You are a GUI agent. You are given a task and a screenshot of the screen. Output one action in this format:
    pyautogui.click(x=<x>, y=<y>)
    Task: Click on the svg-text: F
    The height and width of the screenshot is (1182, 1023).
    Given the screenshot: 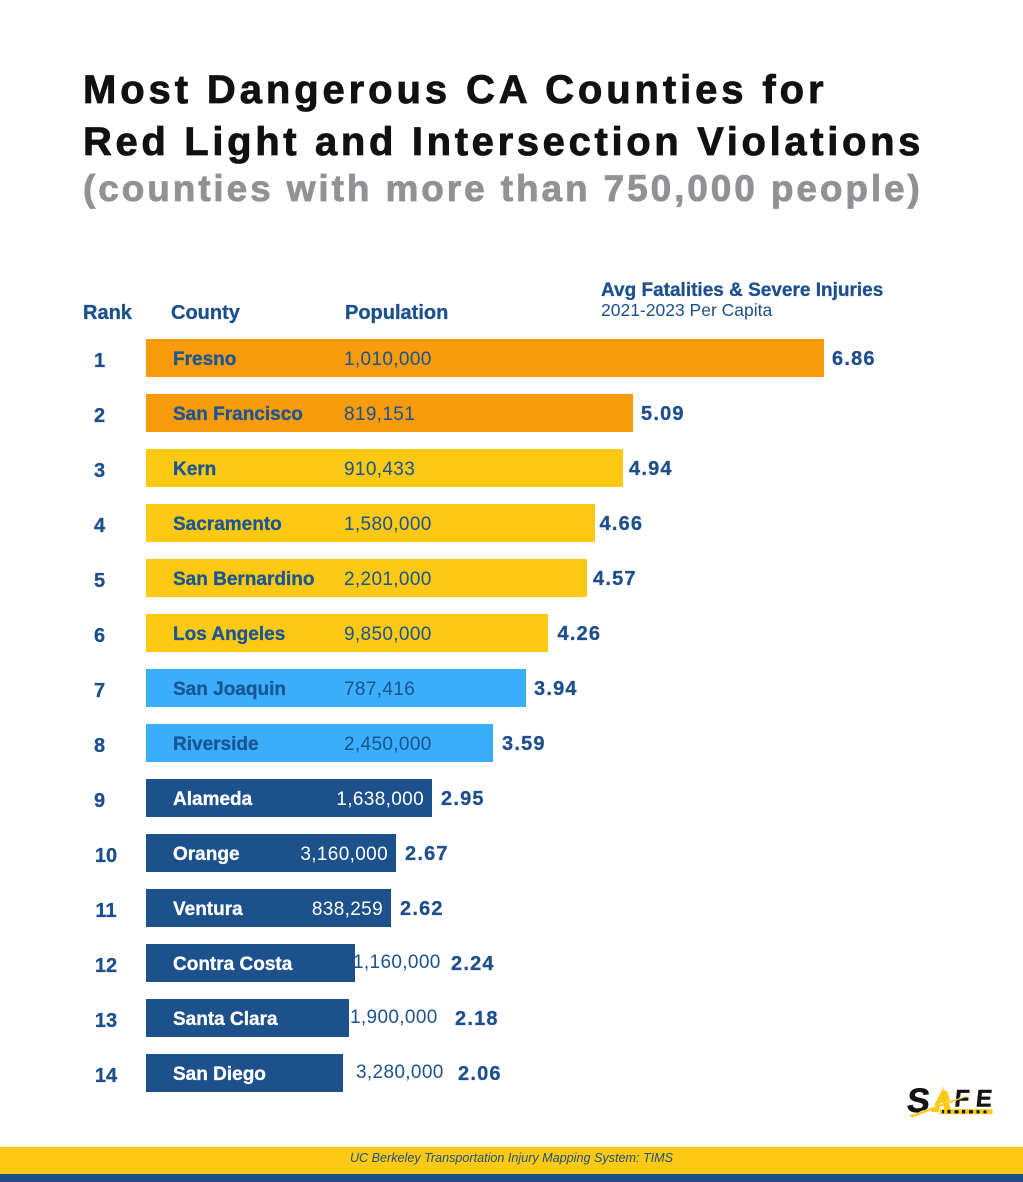 What is the action you would take?
    pyautogui.click(x=961, y=1098)
    